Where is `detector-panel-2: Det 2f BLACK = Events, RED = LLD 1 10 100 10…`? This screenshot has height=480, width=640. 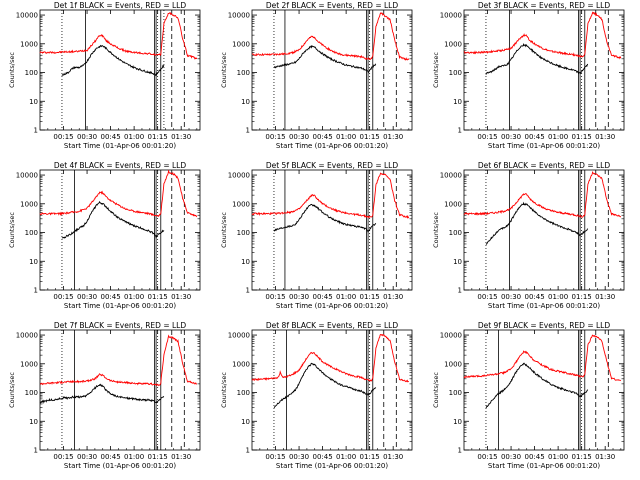 detector-panel-2: Det 2f BLACK = Events, RED = LLD 1 10 100 10… is located at coordinates (316, 75).